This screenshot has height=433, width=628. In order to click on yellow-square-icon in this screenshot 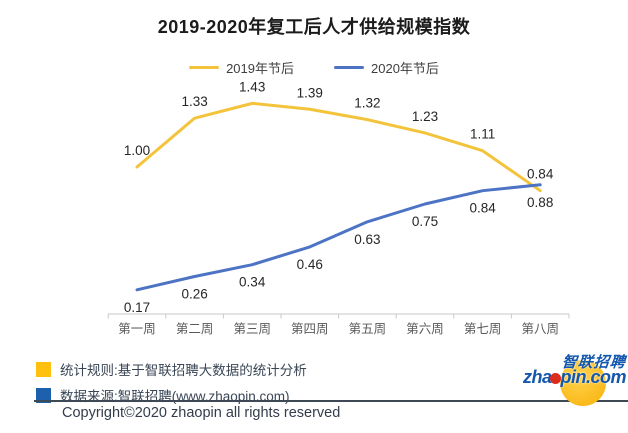, I will do `click(43, 369)`.